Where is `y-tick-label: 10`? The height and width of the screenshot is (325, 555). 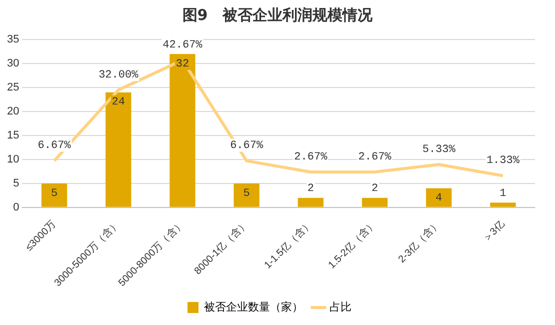 y-tick-label: 10 is located at coordinates (13, 160).